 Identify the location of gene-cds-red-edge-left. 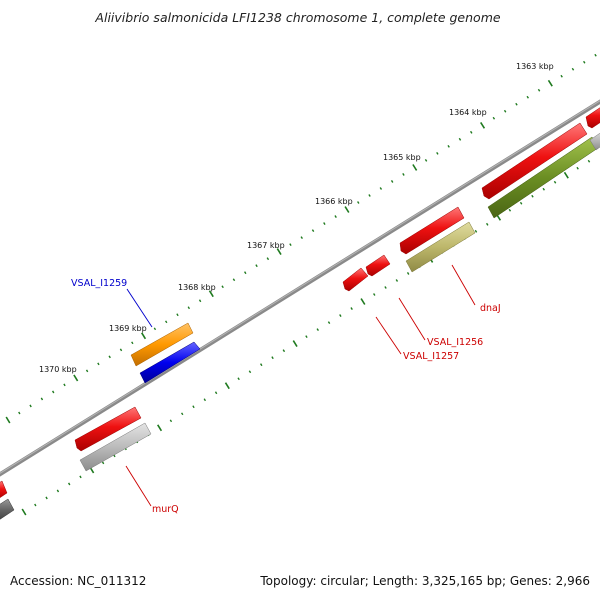
(4, 489).